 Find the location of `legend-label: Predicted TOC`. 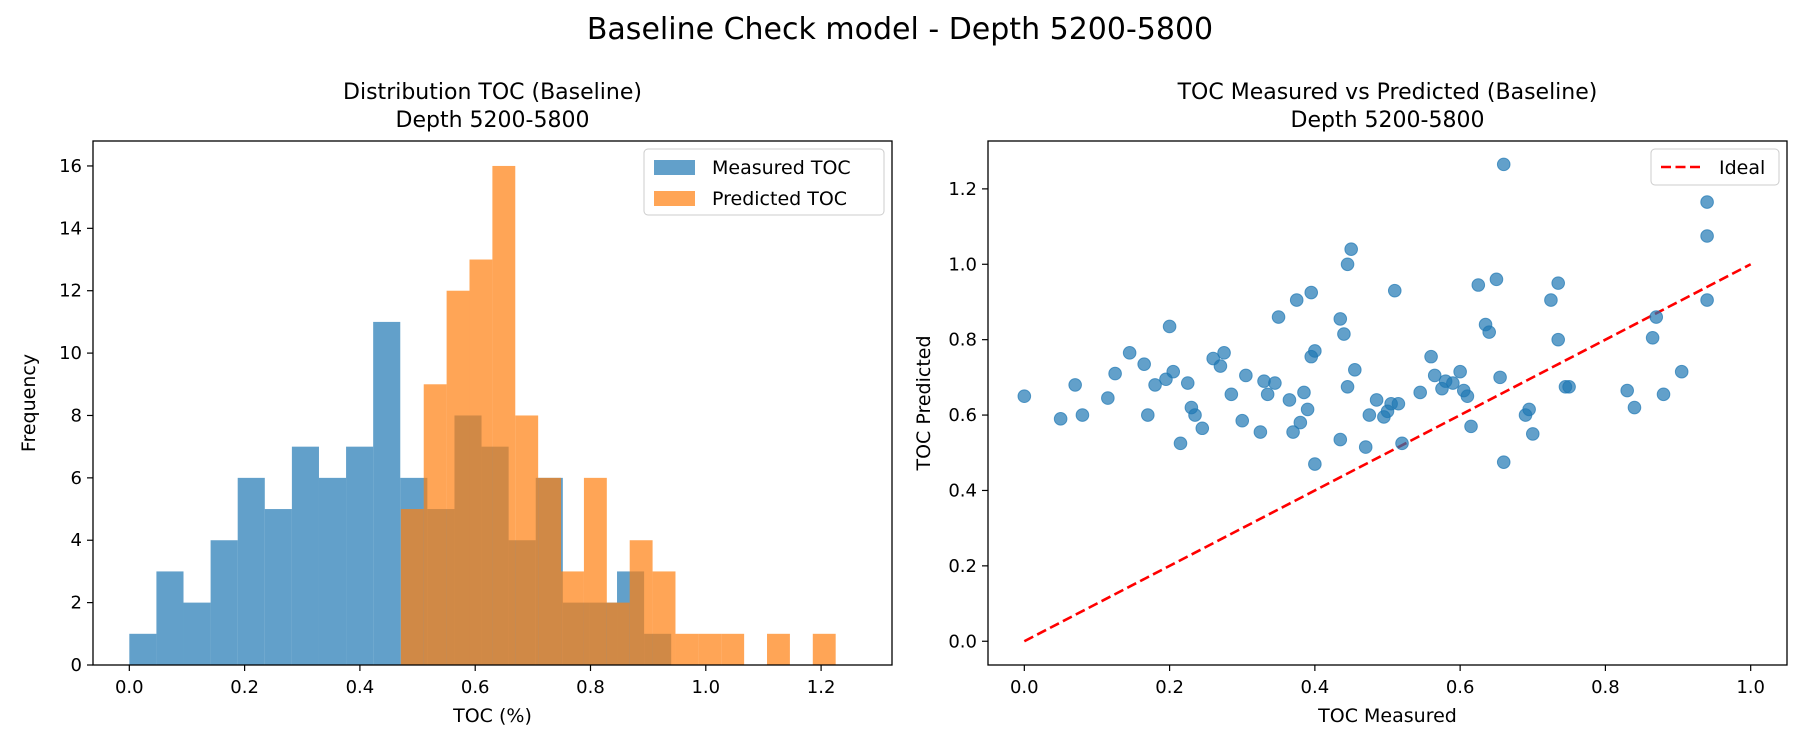

legend-label: Predicted TOC is located at coordinates (779, 199).